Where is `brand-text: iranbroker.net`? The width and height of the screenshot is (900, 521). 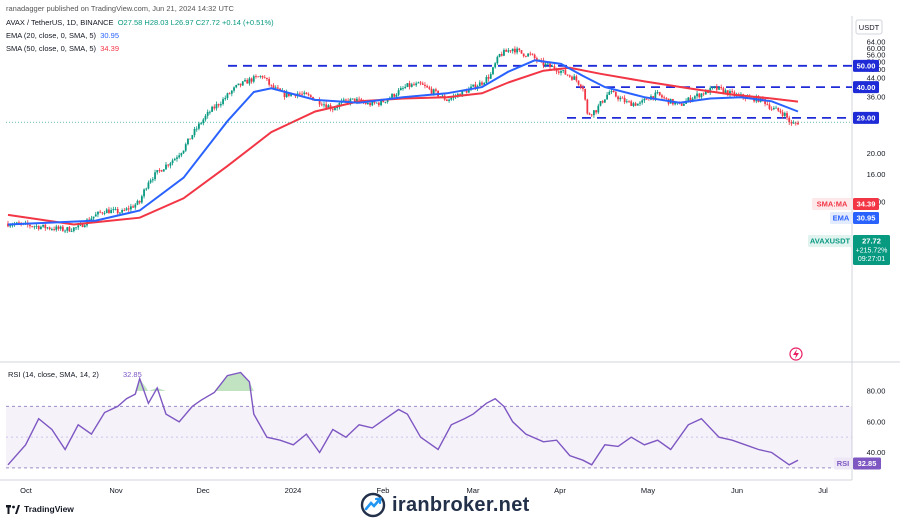 brand-text: iranbroker.net is located at coordinates (461, 504).